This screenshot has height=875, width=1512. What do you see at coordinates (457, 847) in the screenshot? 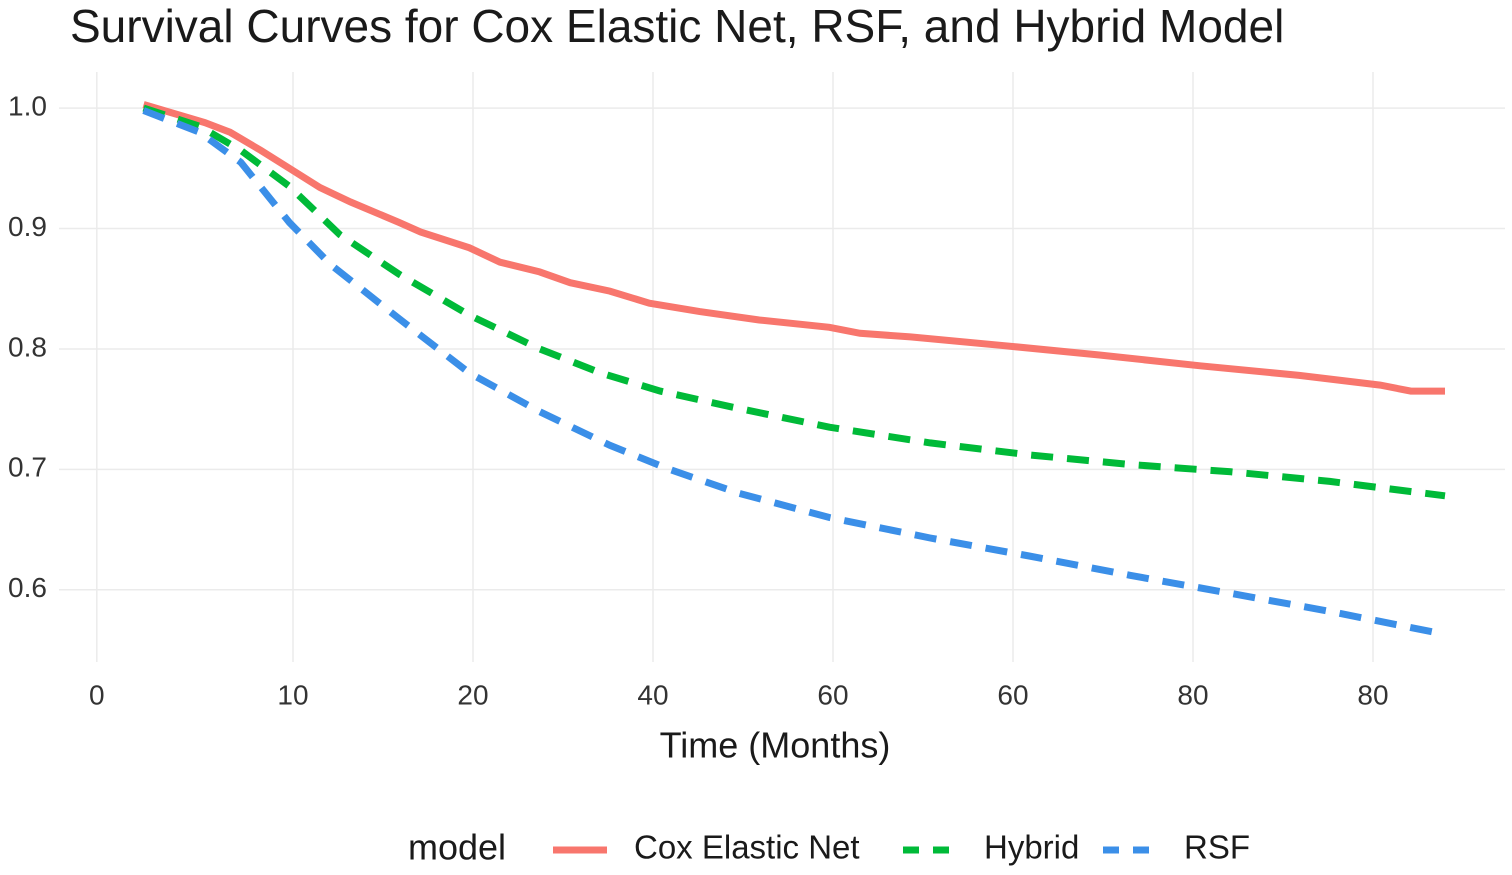
I see `legend-title: model` at bounding box center [457, 847].